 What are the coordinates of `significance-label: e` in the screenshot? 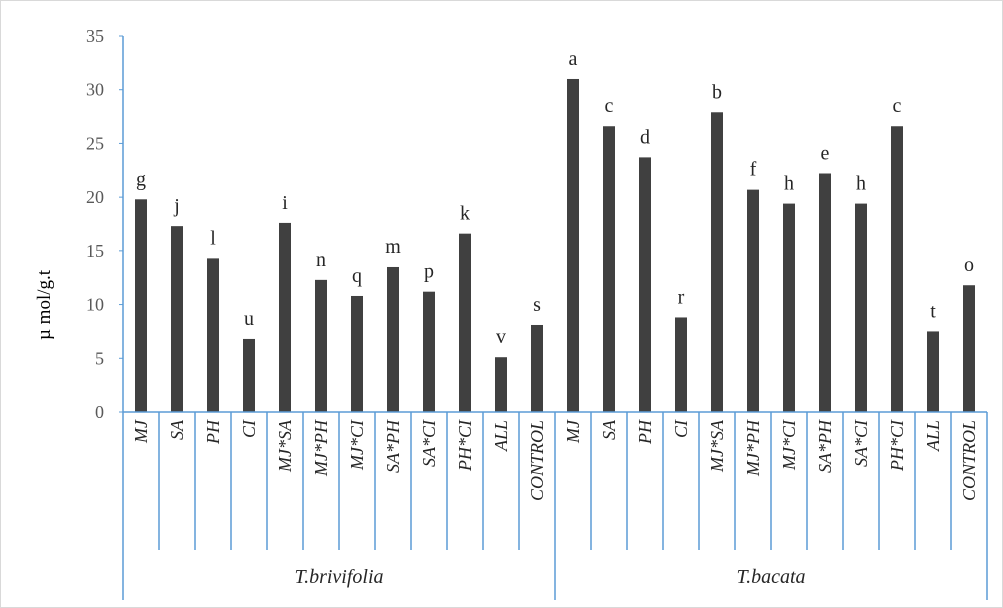 It's located at (825, 154).